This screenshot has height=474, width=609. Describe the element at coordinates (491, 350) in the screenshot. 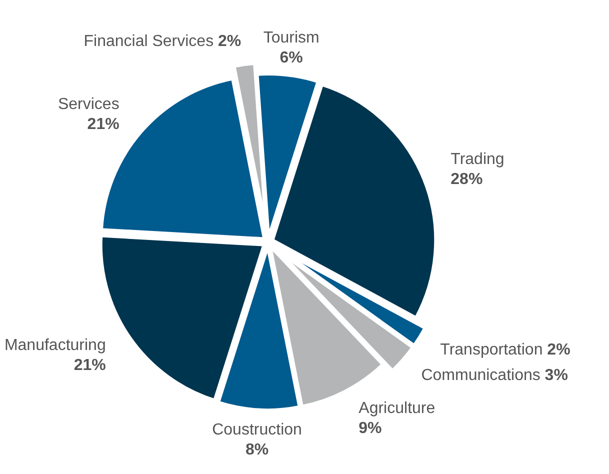

I see `slice-label: Transportation` at that location.